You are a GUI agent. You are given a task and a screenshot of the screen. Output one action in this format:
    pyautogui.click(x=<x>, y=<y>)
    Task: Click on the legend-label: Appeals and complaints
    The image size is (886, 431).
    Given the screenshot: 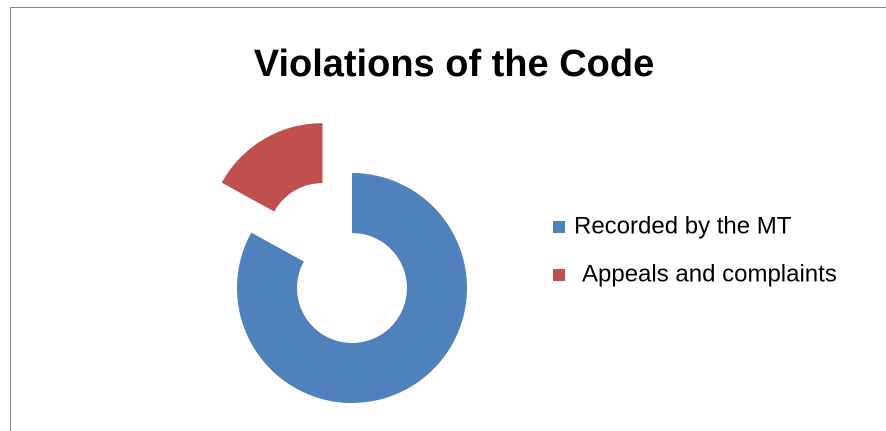 What is the action you would take?
    pyautogui.click(x=709, y=273)
    